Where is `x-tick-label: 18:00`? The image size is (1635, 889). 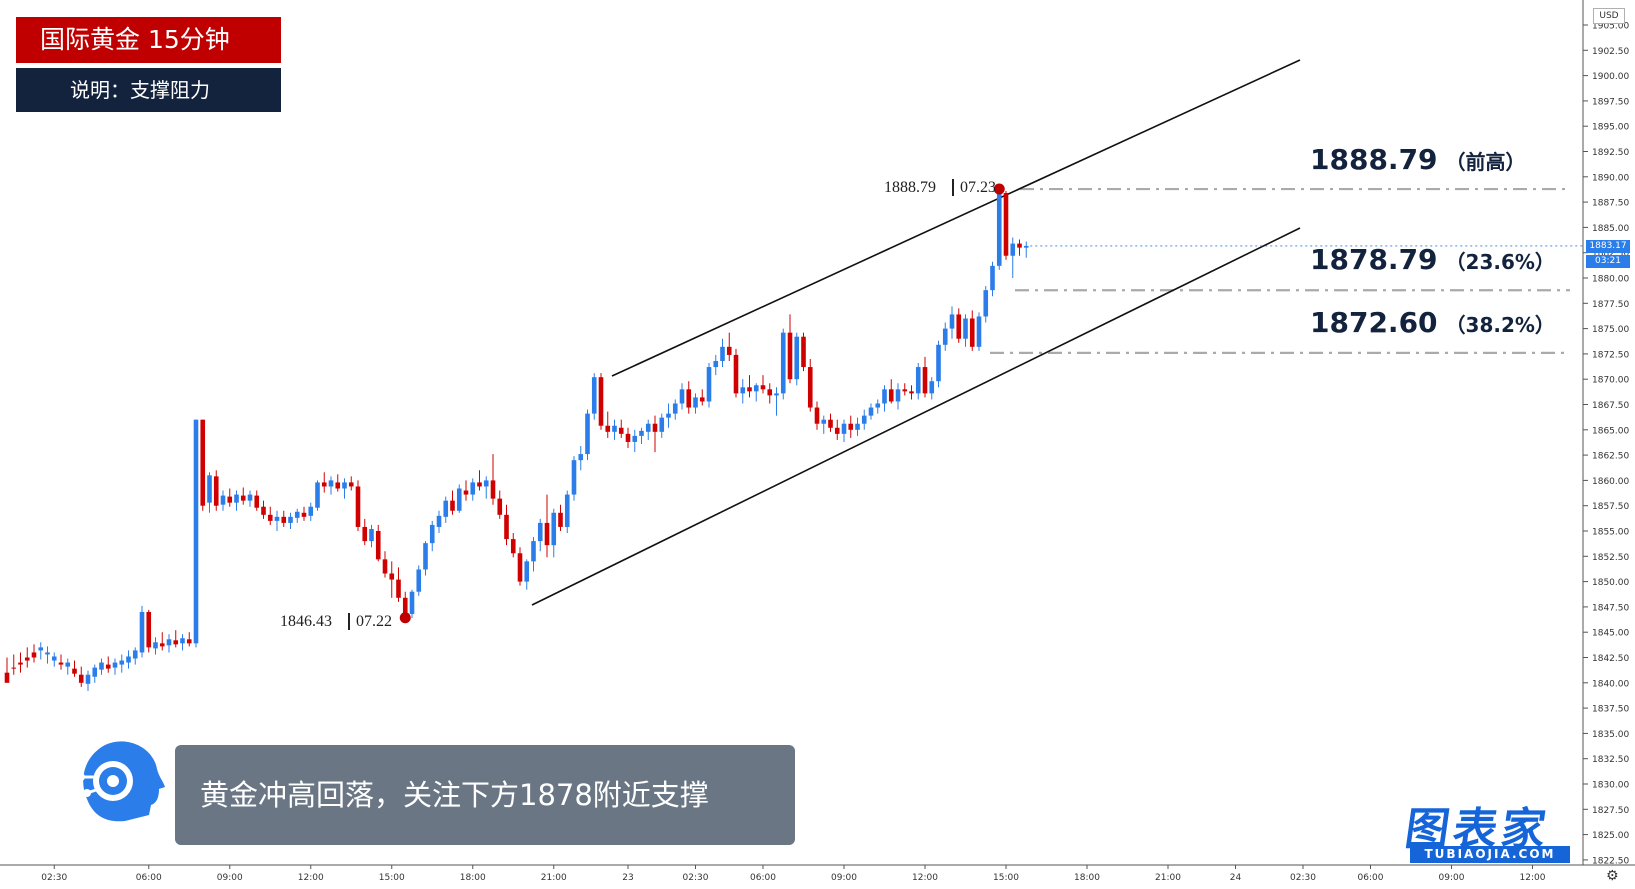
x-tick-label: 18:00 is located at coordinates (1087, 878).